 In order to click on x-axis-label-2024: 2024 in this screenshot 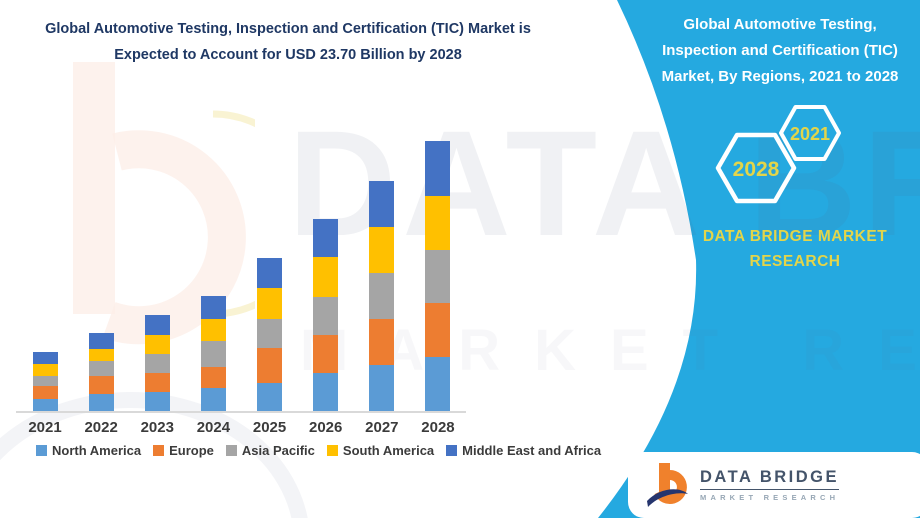, I will do `click(213, 427)`.